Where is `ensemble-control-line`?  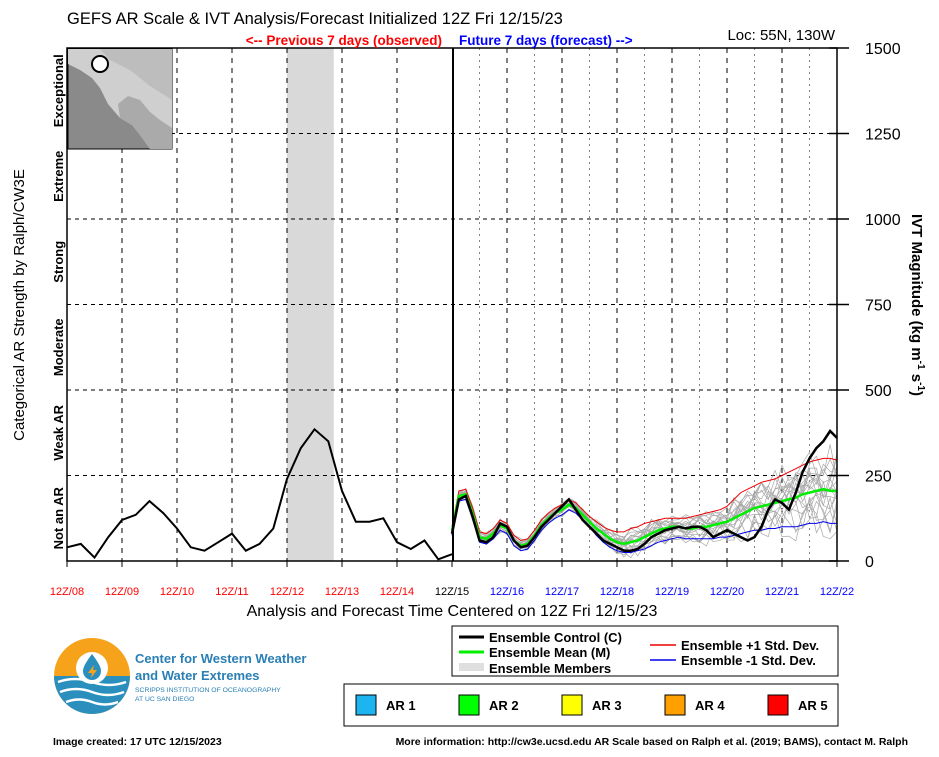 ensemble-control-line is located at coordinates (644, 490).